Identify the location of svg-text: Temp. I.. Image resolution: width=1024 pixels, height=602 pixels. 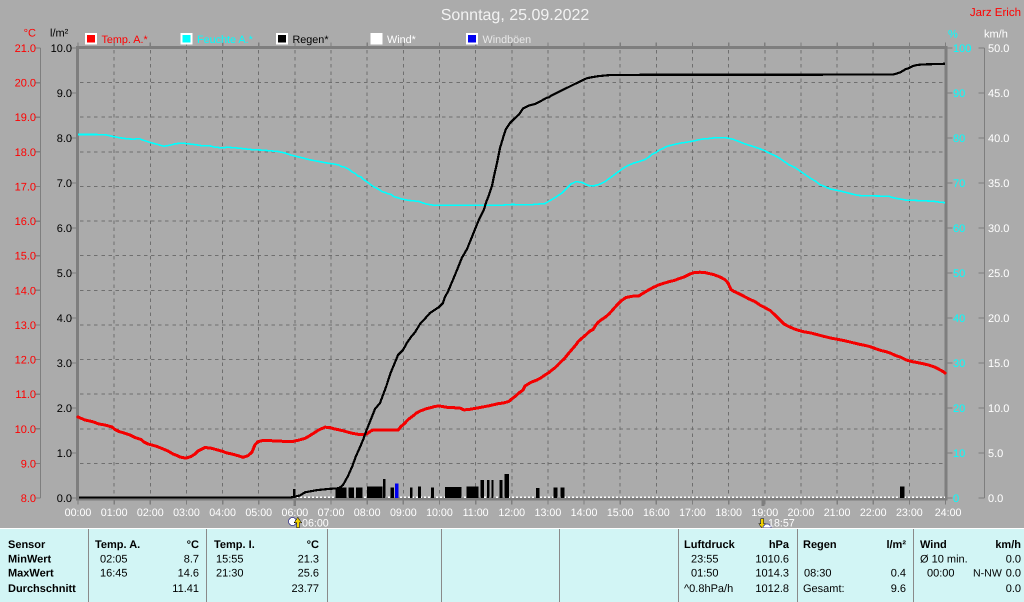
(234, 545).